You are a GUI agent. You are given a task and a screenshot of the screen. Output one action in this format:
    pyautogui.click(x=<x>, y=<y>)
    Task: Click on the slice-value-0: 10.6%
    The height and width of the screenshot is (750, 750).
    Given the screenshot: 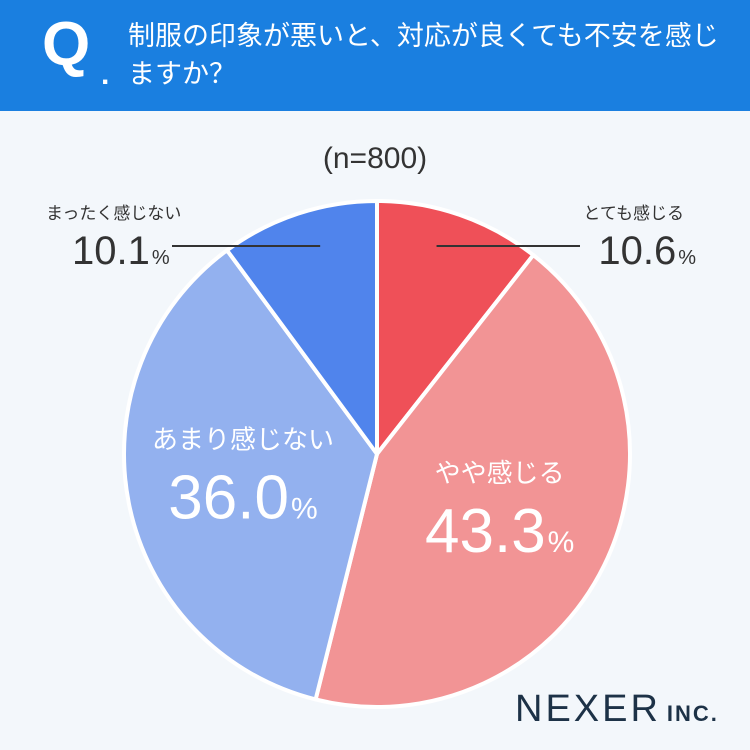 What is the action you would take?
    pyautogui.click(x=647, y=251)
    